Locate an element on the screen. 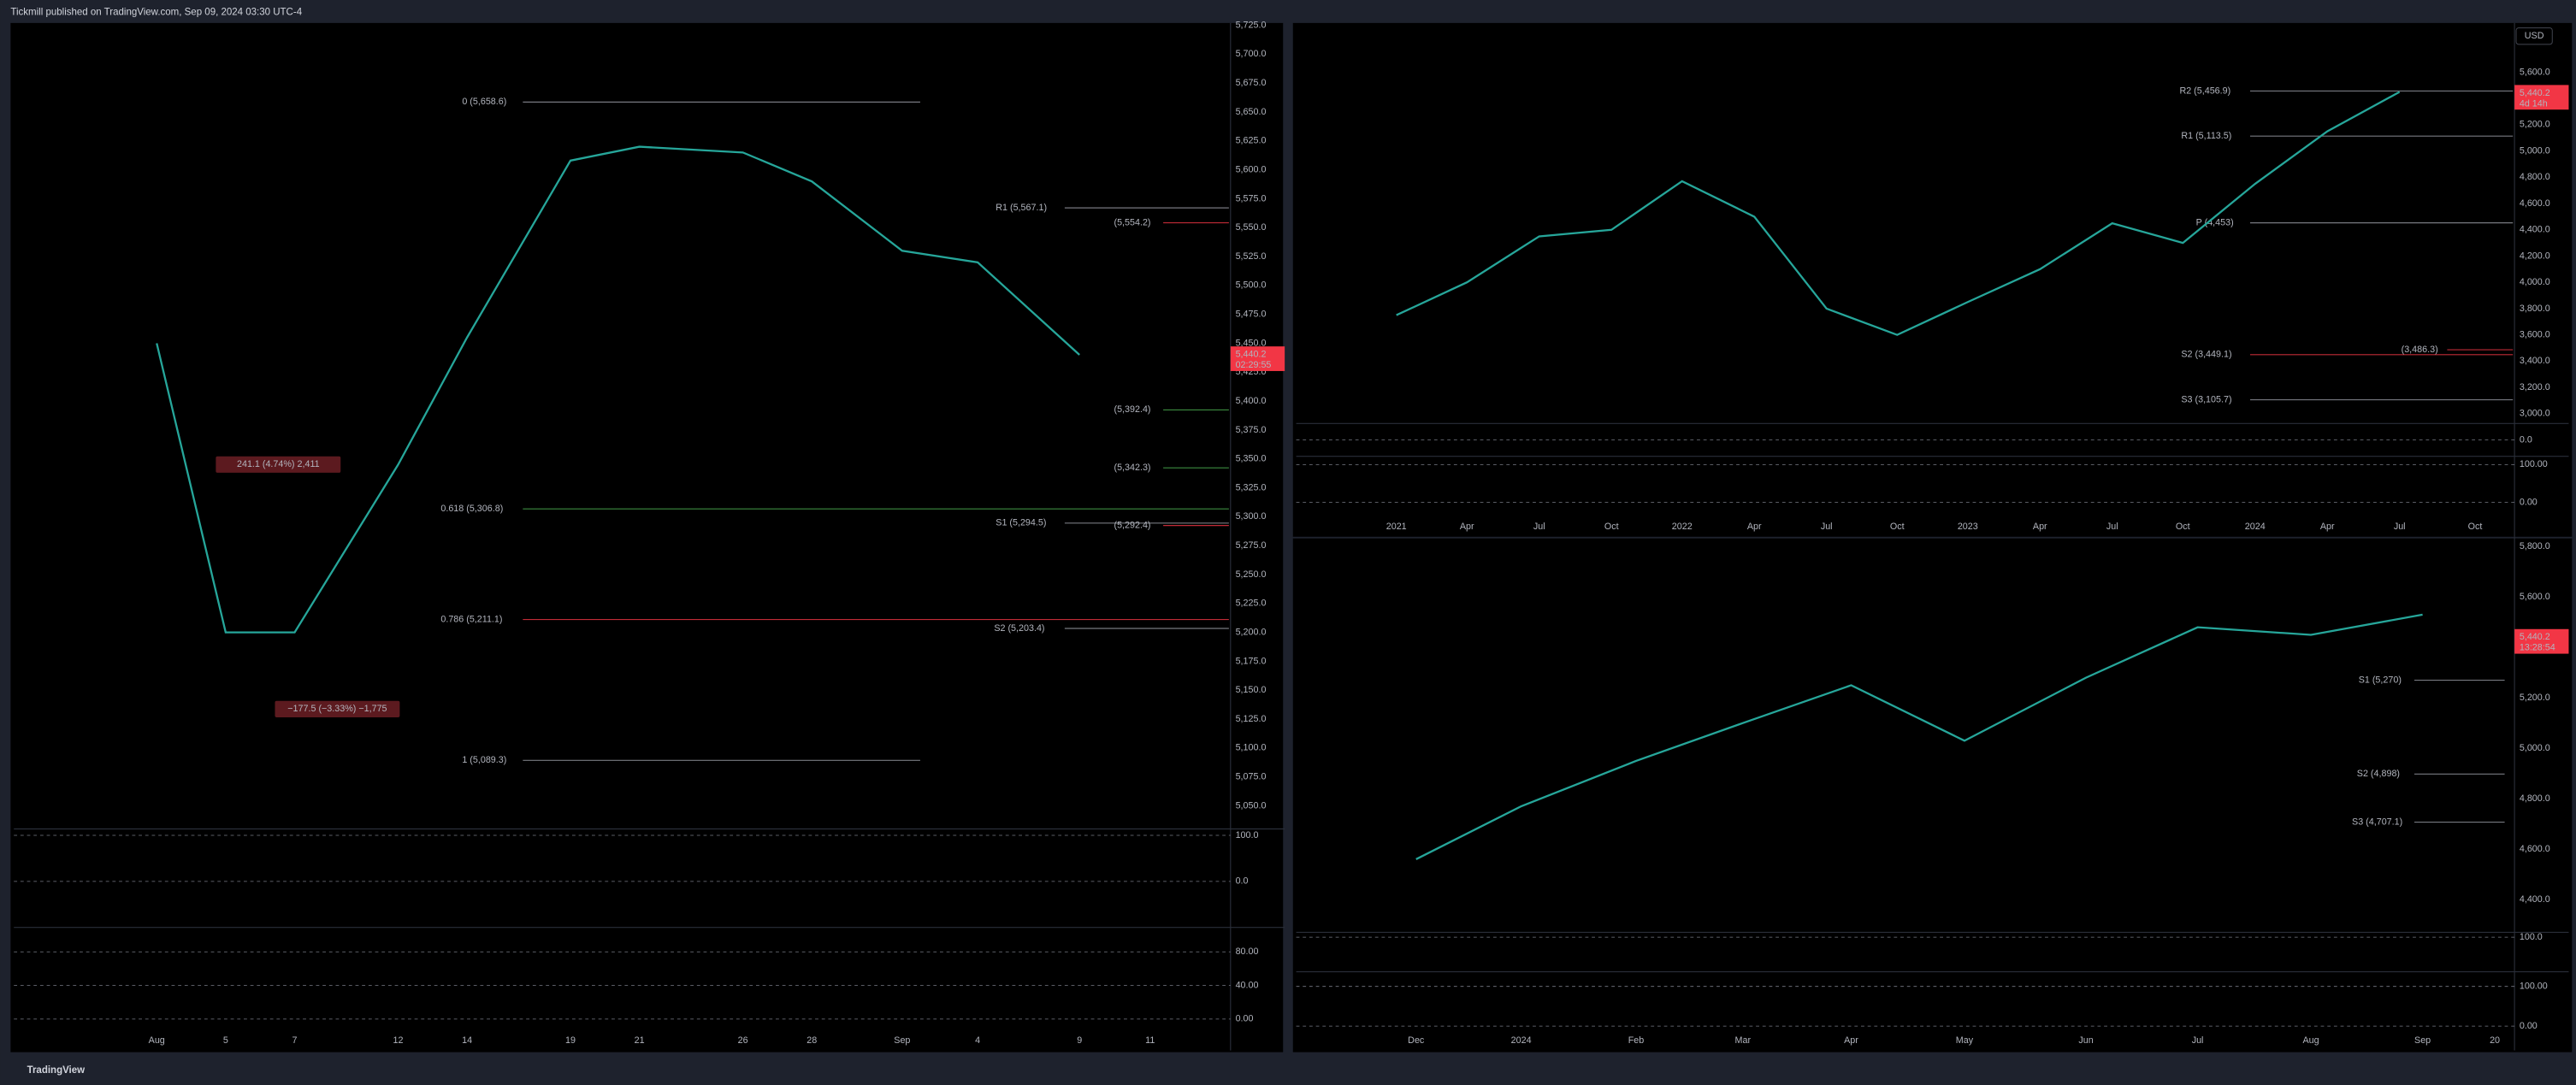  x-tick-label: 4 is located at coordinates (977, 1040).